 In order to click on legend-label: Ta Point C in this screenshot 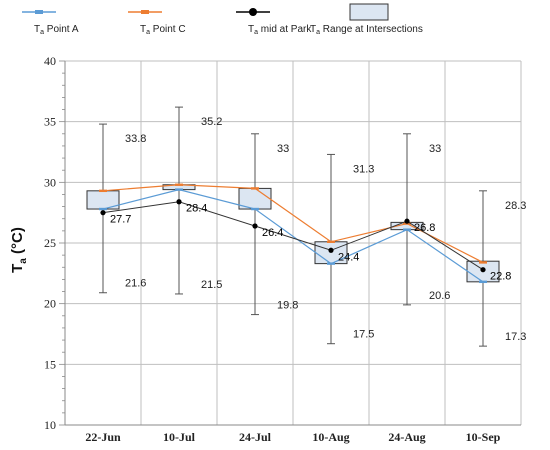, I will do `click(163, 30)`.